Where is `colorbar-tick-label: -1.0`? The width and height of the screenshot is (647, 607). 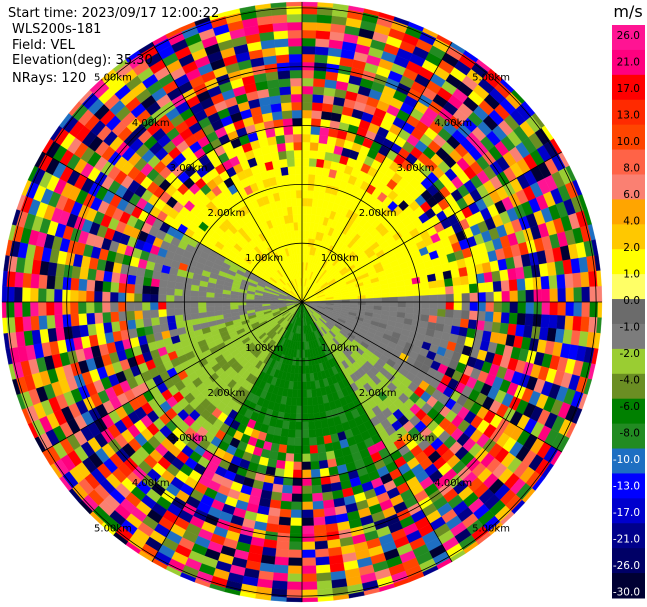
colorbar-tick-label: -1.0 is located at coordinates (630, 328).